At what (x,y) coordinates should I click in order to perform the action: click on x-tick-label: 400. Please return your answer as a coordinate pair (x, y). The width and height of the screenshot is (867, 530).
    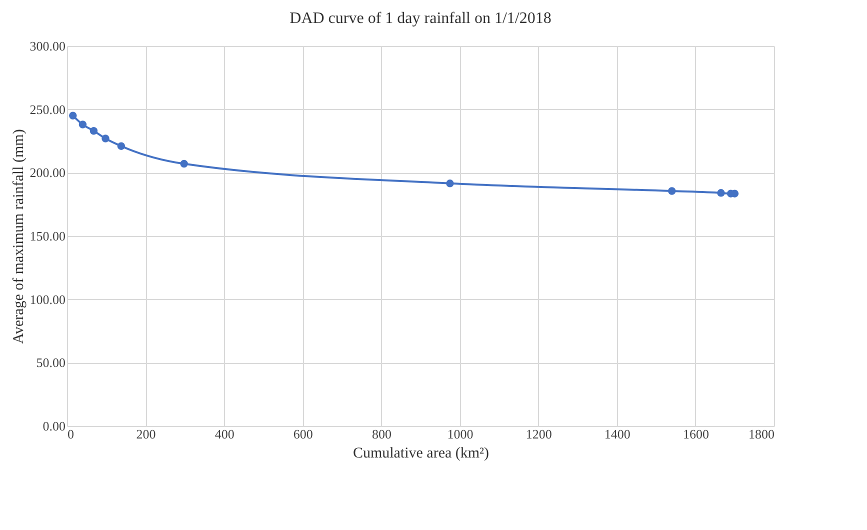
    Looking at the image, I should click on (224, 434).